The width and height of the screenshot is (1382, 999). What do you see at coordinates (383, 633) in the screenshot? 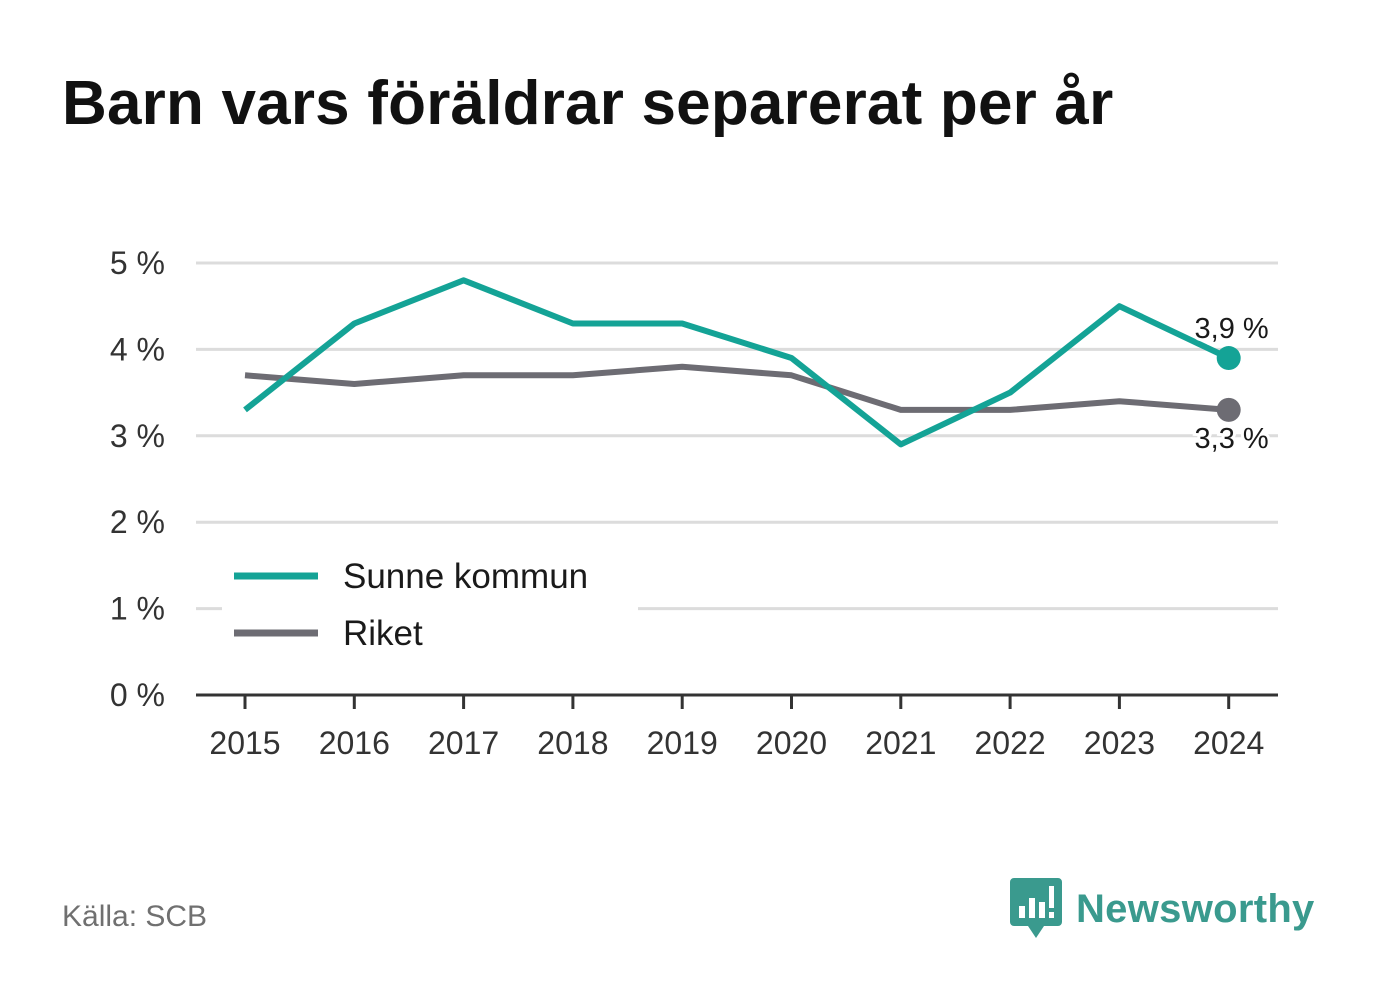
I see `legend-label: Riket` at bounding box center [383, 633].